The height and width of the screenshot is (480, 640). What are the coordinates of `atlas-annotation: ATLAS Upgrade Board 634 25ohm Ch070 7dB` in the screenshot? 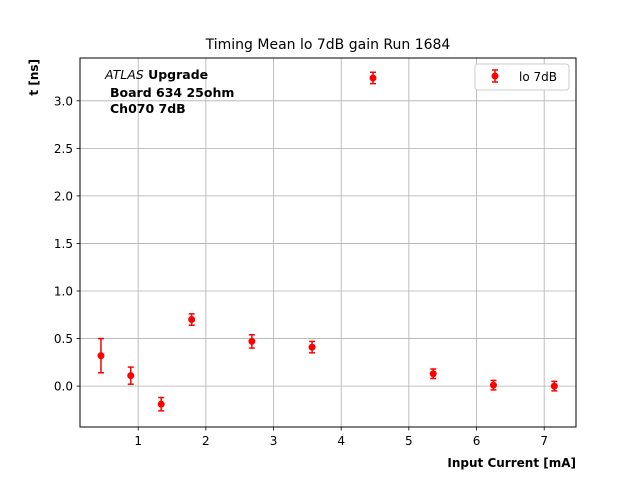 It's located at (169, 91).